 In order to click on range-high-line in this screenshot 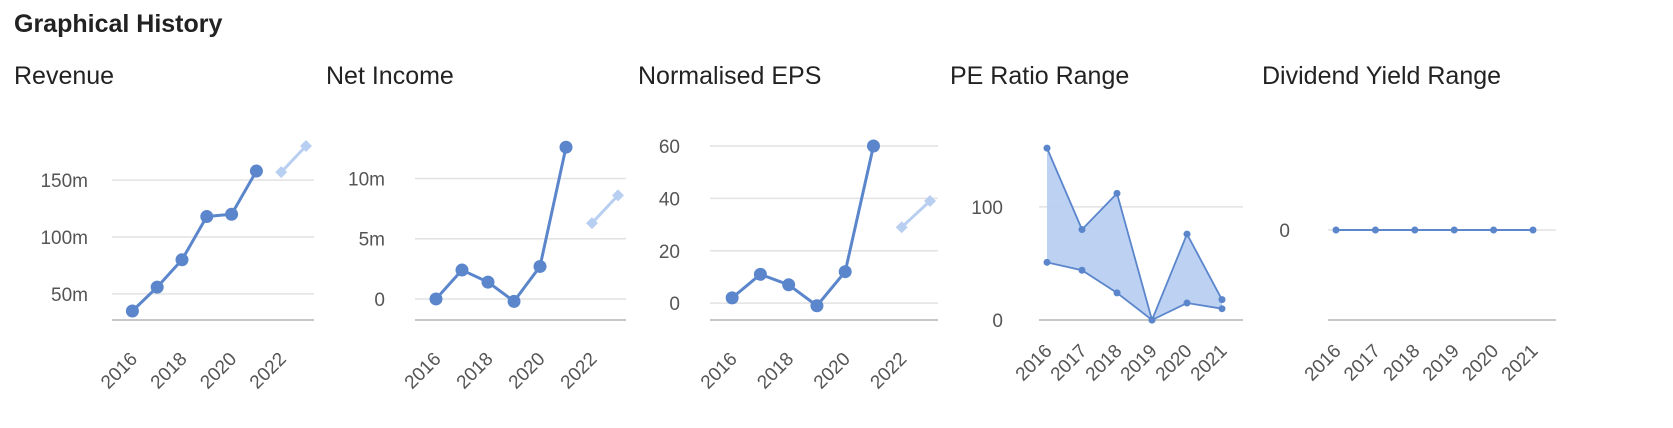, I will do `click(1134, 235)`.